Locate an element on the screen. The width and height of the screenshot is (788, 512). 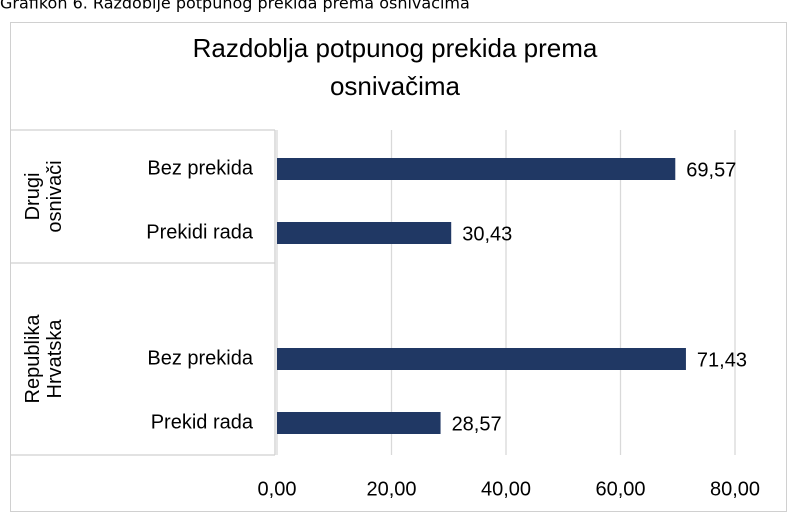
chart-title: Razdoblja potpunog prekida prema is located at coordinates (395, 48).